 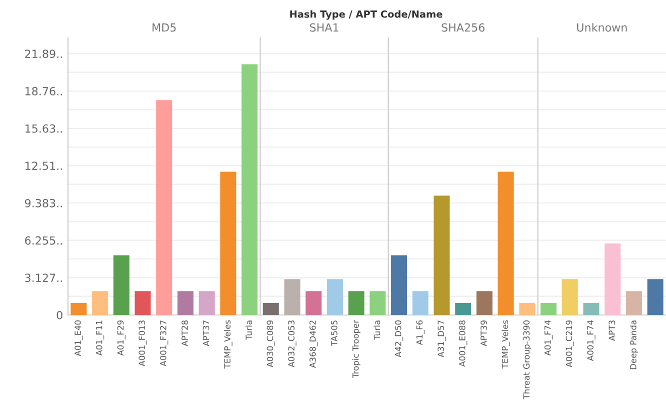 I want to click on y-tick-label: 18.76.., so click(x=43, y=91).